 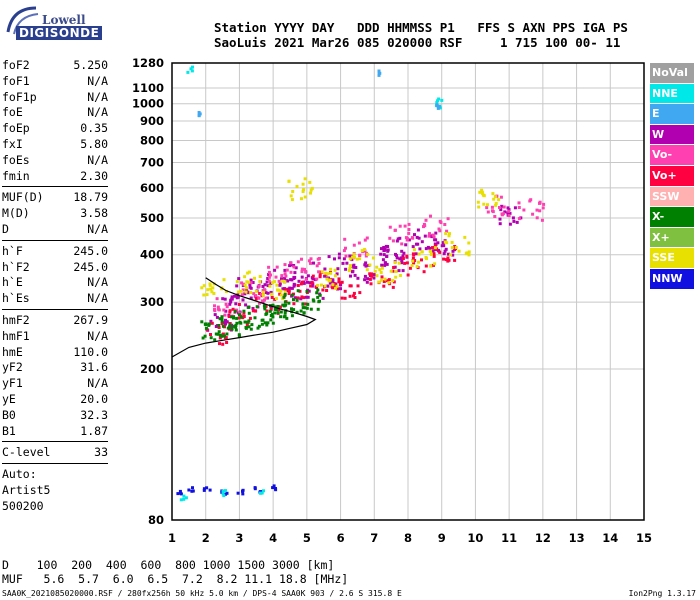 I want to click on param-value: 3.58, so click(x=94, y=213).